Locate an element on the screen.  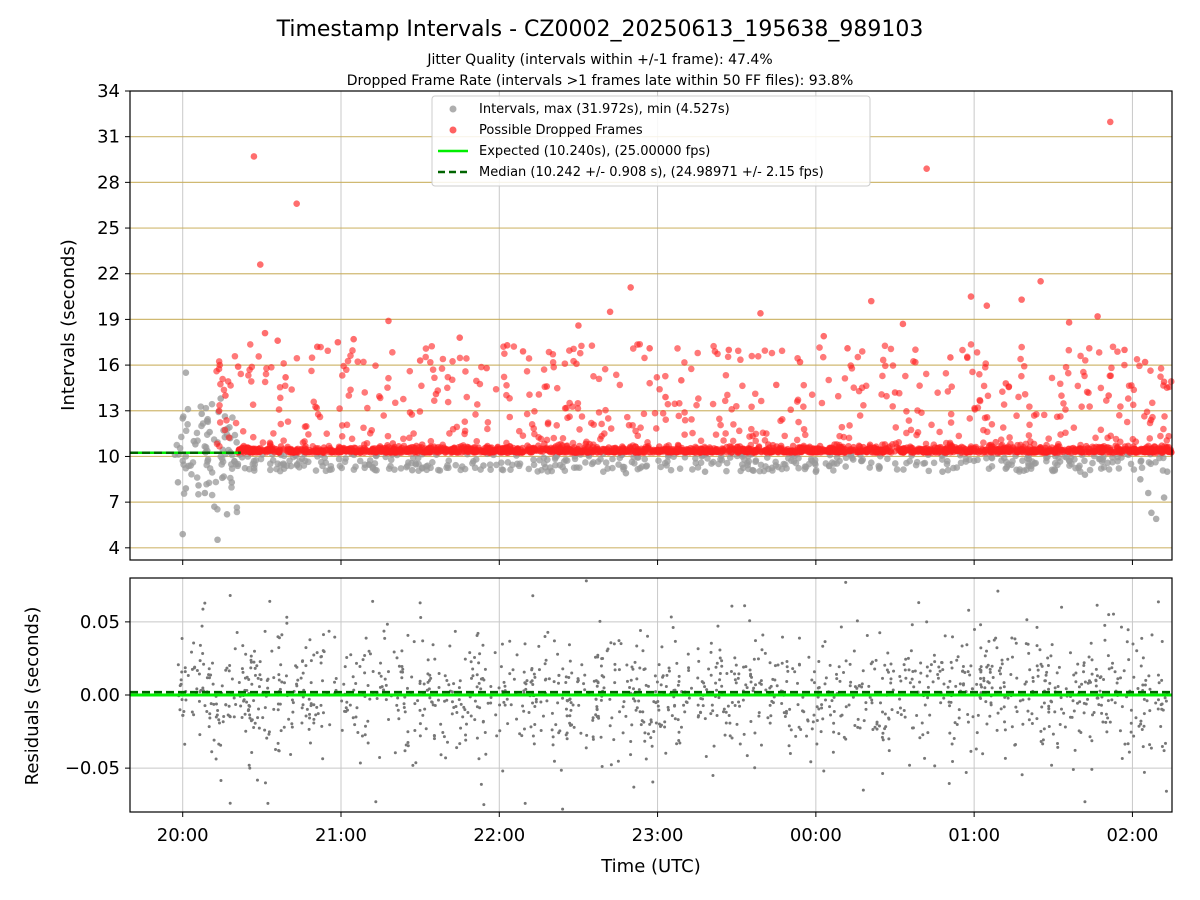
legend-intervals-label: Intervals, max (31.972s), min (4.527s) is located at coordinates (604, 109).